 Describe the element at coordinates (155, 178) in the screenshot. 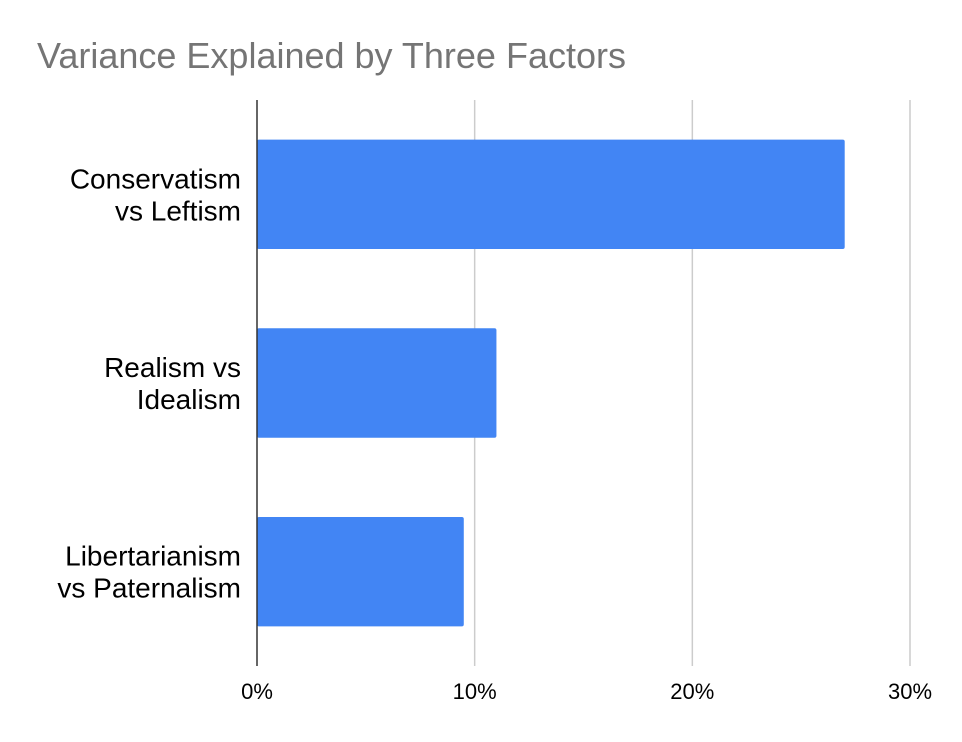

I see `category-label: Conservatism` at that location.